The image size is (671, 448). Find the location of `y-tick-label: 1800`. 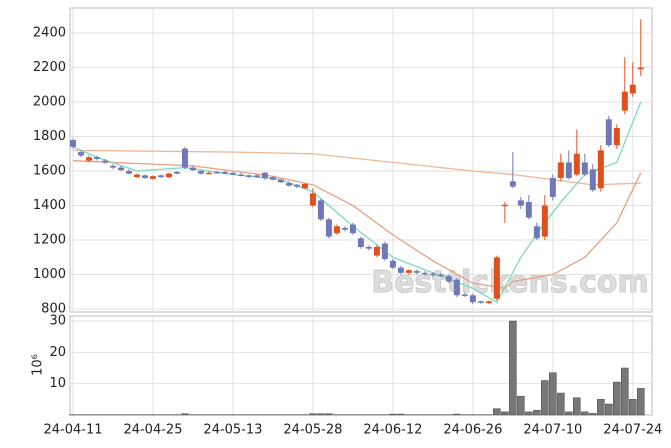

y-tick-label: 1800 is located at coordinates (49, 136).